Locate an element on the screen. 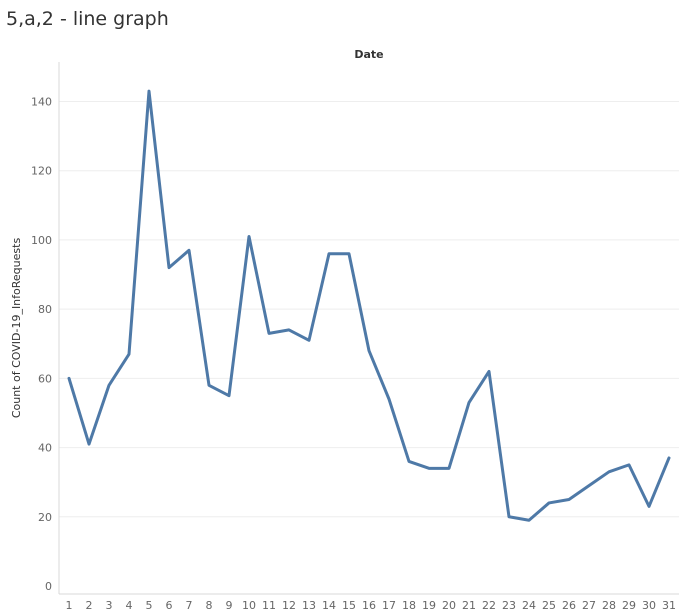 This screenshot has width=679, height=615. x-tick-label: 30 is located at coordinates (649, 605).